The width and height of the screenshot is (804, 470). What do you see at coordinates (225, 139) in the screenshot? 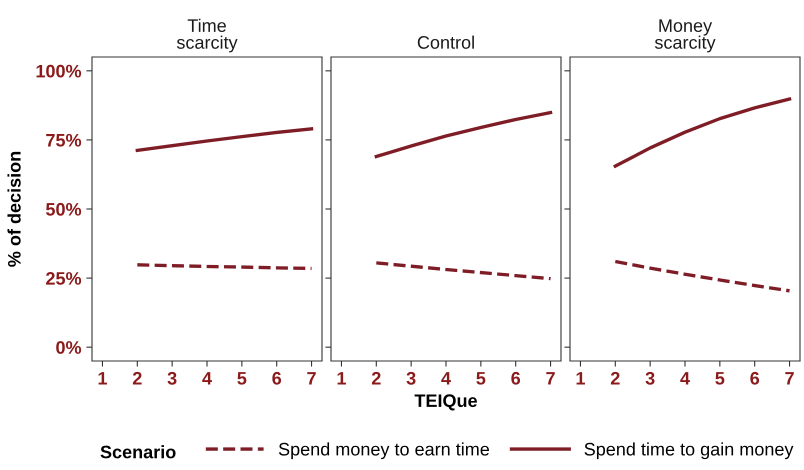
I see `line-series` at bounding box center [225, 139].